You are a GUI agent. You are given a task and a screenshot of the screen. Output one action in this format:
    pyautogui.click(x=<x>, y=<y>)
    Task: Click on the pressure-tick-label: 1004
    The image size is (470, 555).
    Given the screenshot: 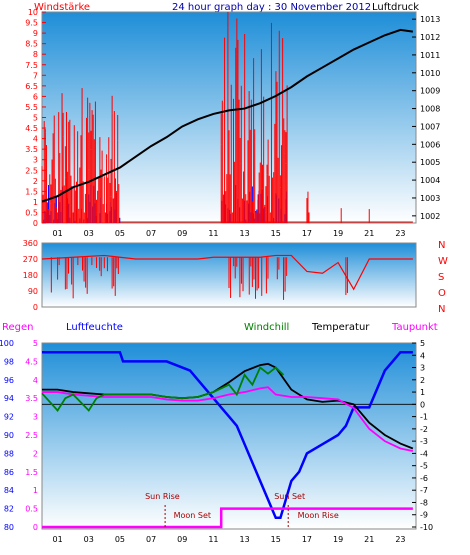 What is the action you would take?
    pyautogui.click(x=430, y=180)
    